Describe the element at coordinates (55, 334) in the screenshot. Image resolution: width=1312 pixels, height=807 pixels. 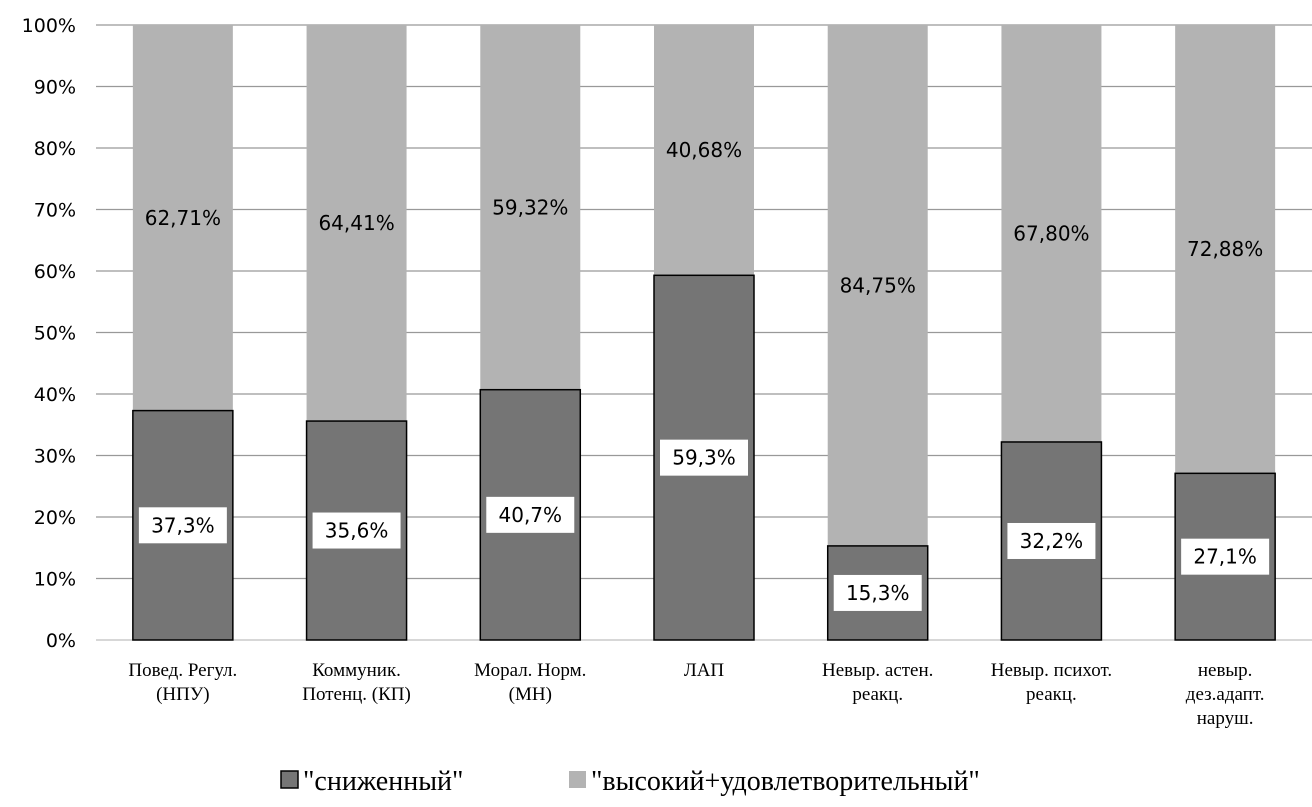
I see `y-tick-label: 50%` at that location.